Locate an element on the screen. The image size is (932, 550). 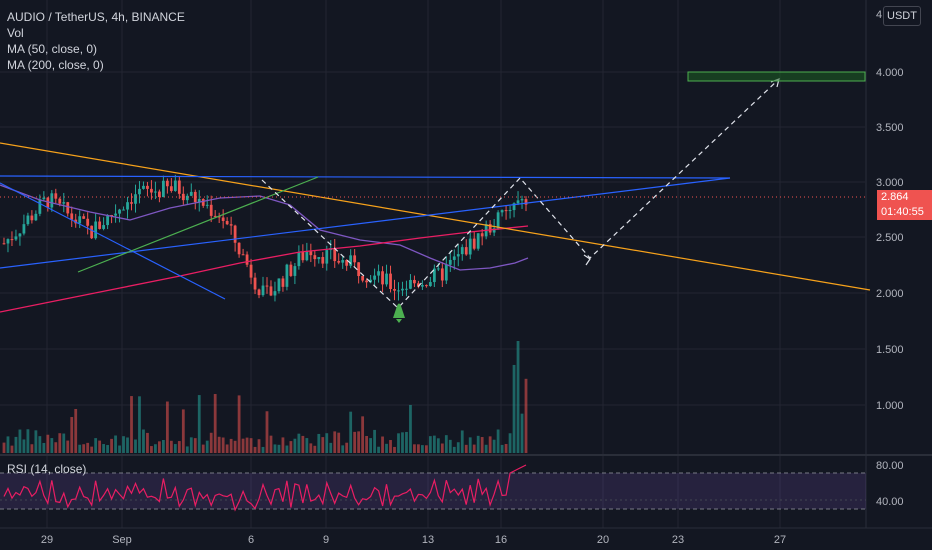
rsi-indicator-label: RSI (14, close) is located at coordinates (47, 469).